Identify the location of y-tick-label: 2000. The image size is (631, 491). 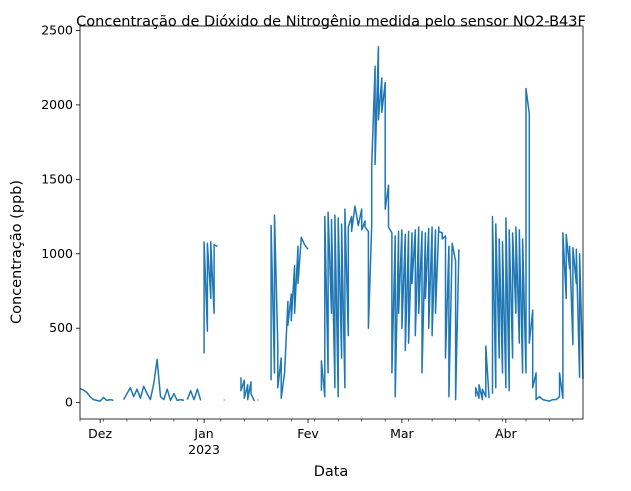
(57, 104).